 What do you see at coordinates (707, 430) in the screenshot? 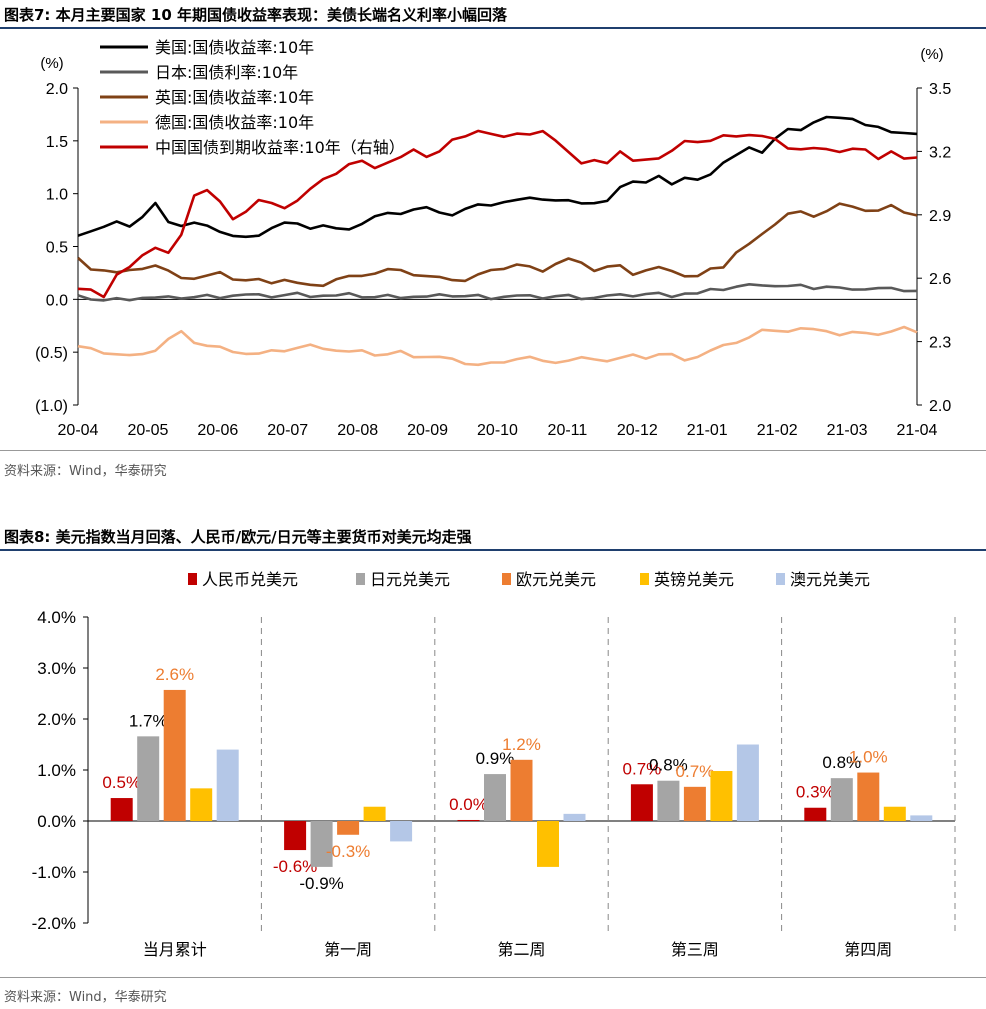
I see `x-tick-label: 21-01` at bounding box center [707, 430].